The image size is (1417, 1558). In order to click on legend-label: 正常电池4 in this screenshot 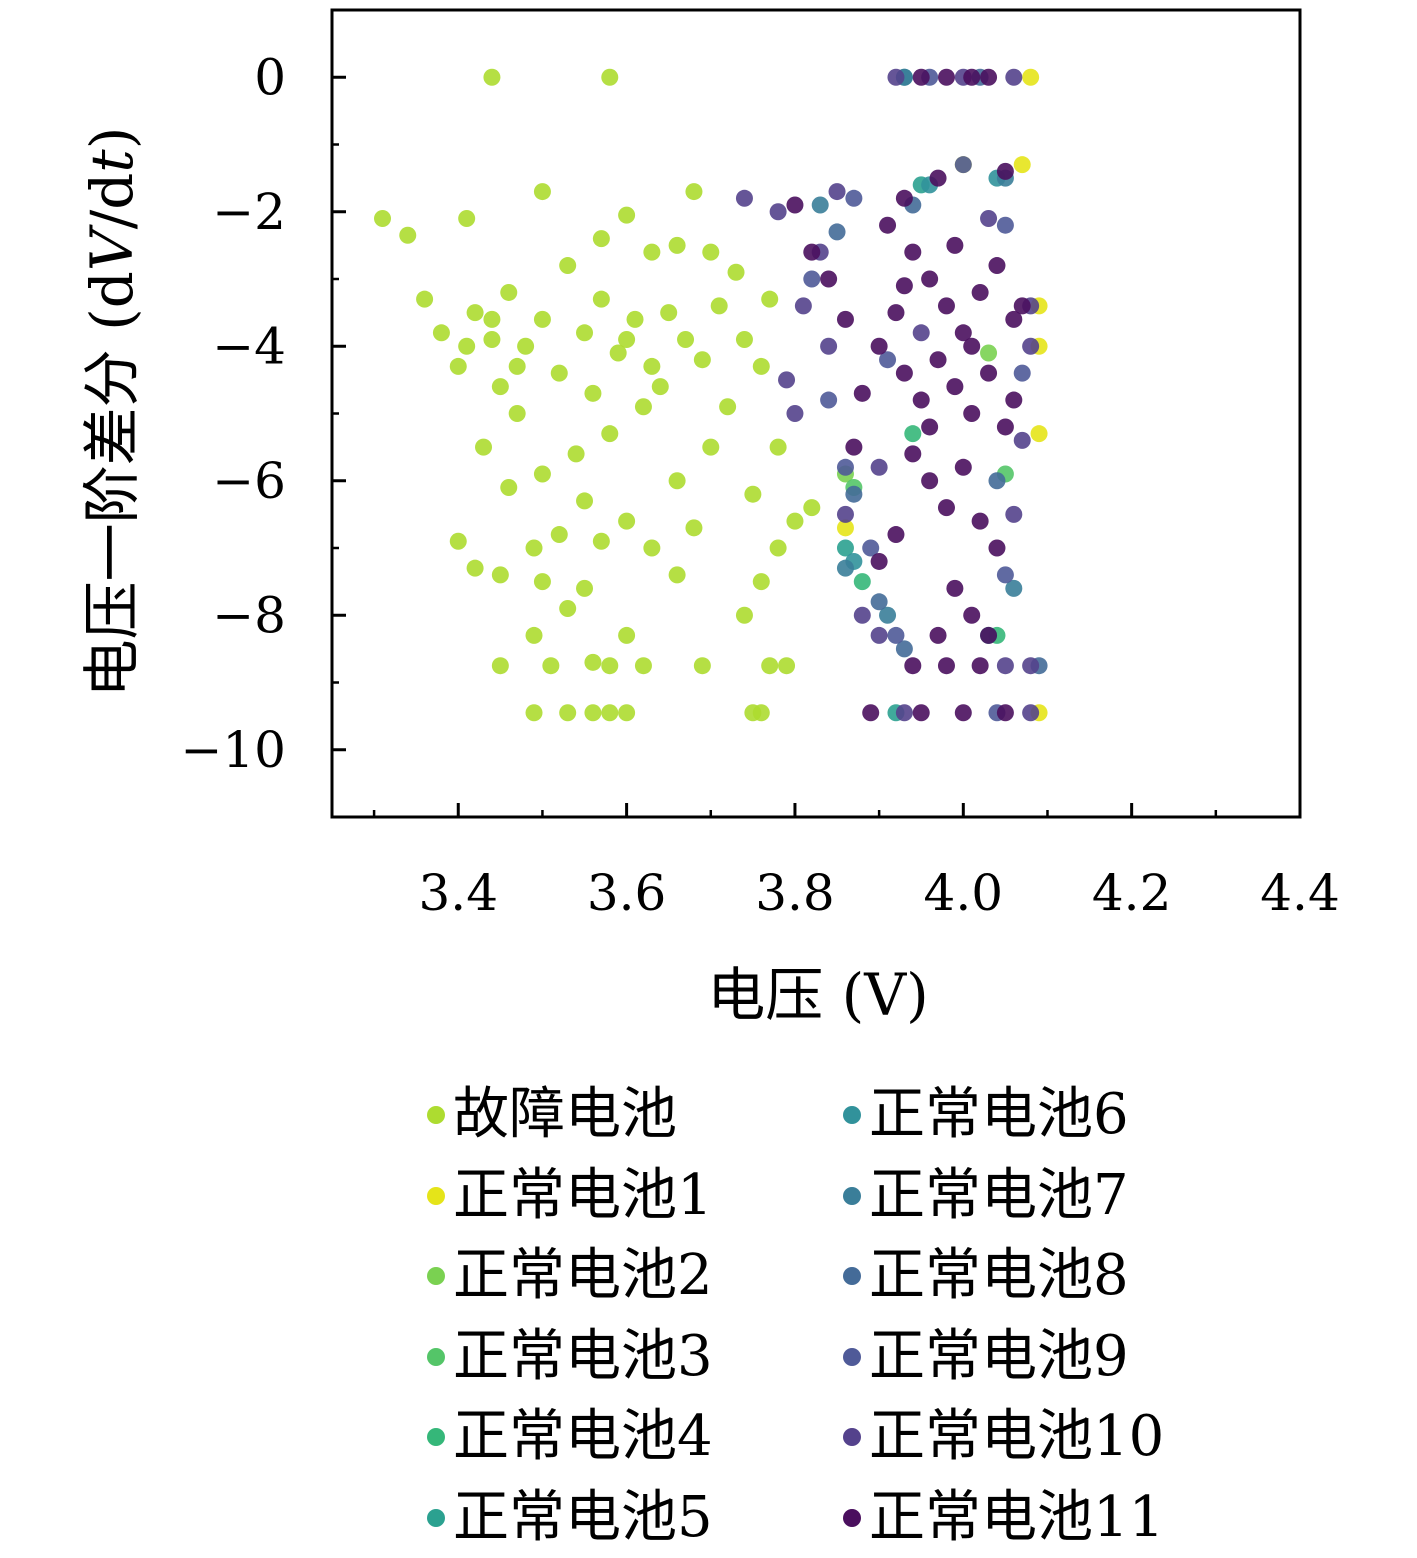, I will do `click(583, 1437)`.